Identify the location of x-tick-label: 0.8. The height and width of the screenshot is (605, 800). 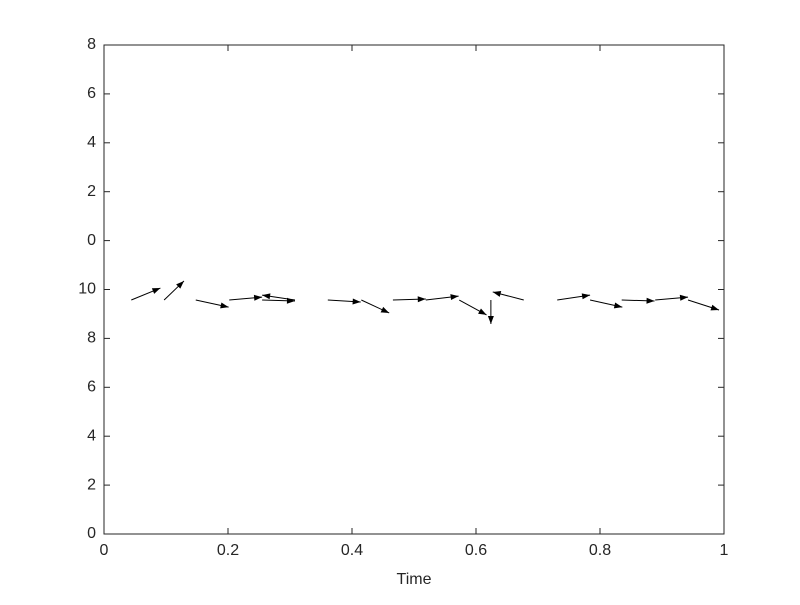
(600, 550).